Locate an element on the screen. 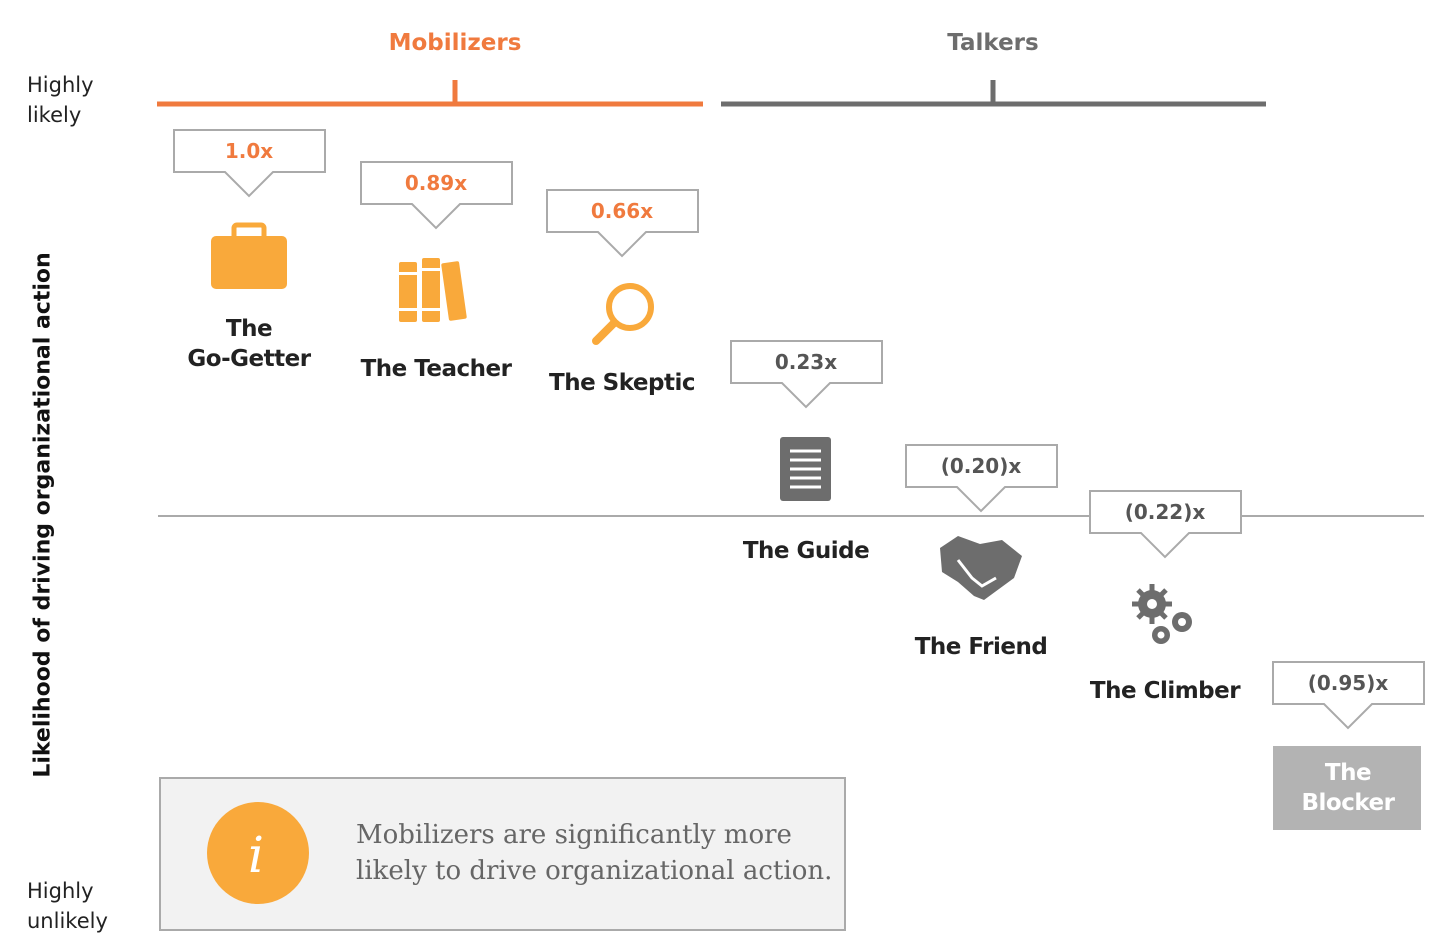 This screenshot has height=949, width=1456. info-icon is located at coordinates (258, 853).